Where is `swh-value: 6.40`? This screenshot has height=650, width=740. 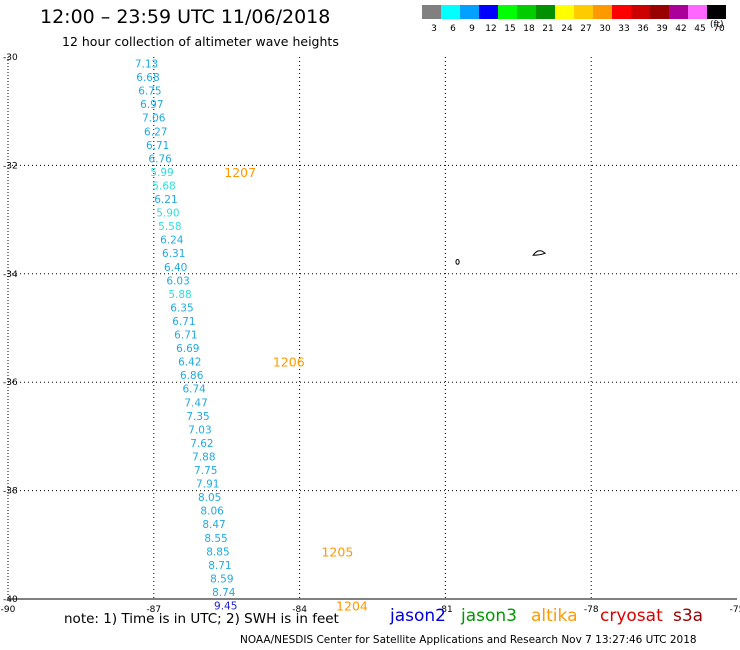
swh-value: 6.40 is located at coordinates (175, 268).